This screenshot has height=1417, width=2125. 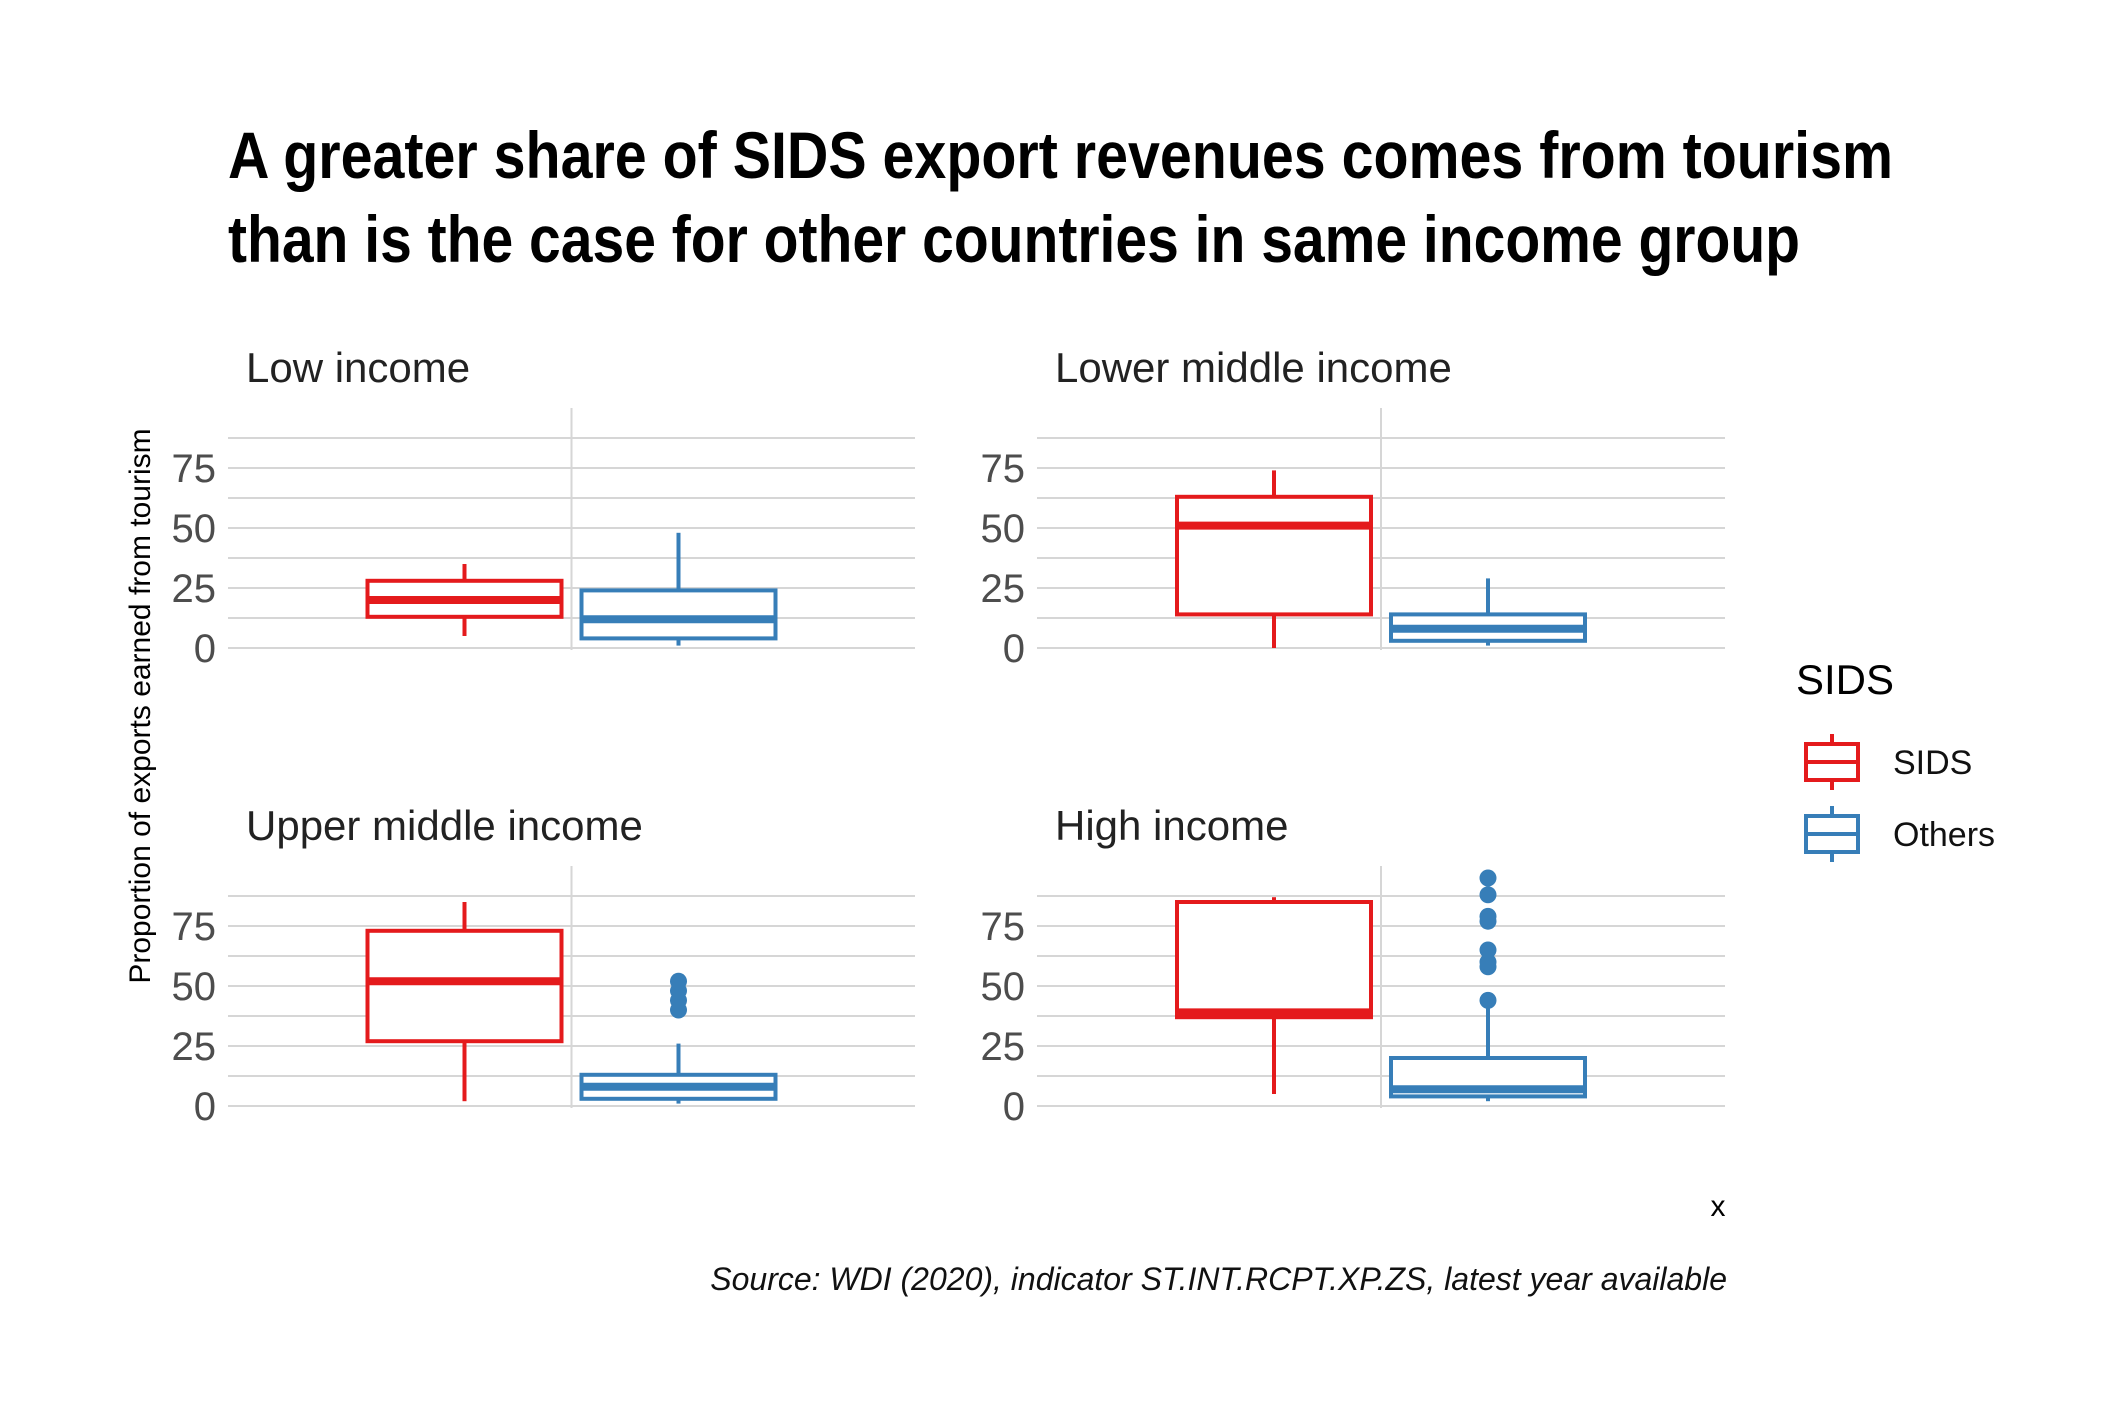 I want to click on legend: SIDS SIDS Others, so click(x=1895, y=759).